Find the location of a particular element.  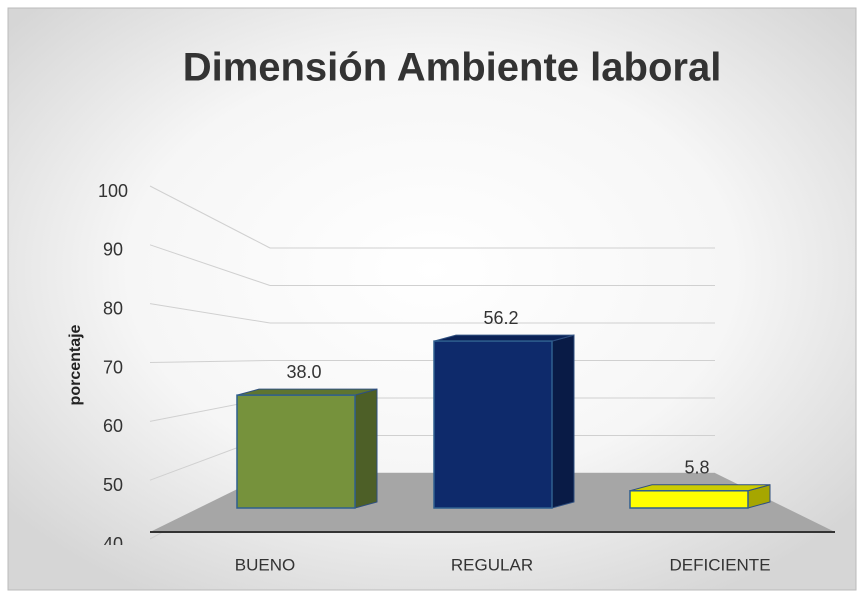

x-tick-label: REGULAR is located at coordinates (492, 564).